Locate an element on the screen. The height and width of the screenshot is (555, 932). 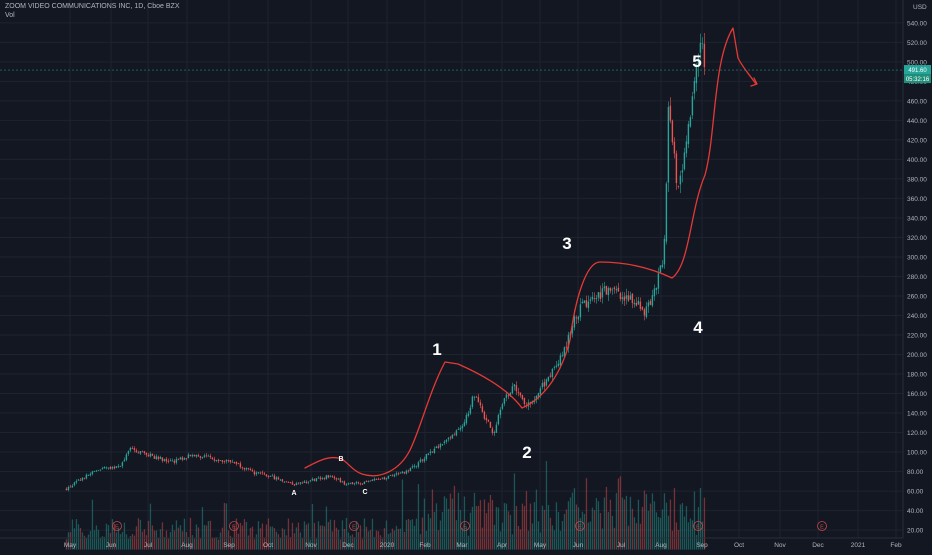
time-tick-label: Oct is located at coordinates (268, 545).